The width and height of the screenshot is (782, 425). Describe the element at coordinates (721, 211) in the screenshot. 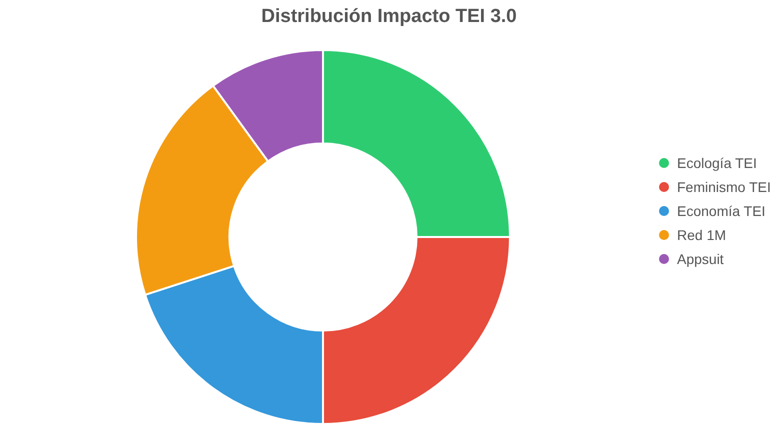

I see `legend-label: Economía TEI` at that location.